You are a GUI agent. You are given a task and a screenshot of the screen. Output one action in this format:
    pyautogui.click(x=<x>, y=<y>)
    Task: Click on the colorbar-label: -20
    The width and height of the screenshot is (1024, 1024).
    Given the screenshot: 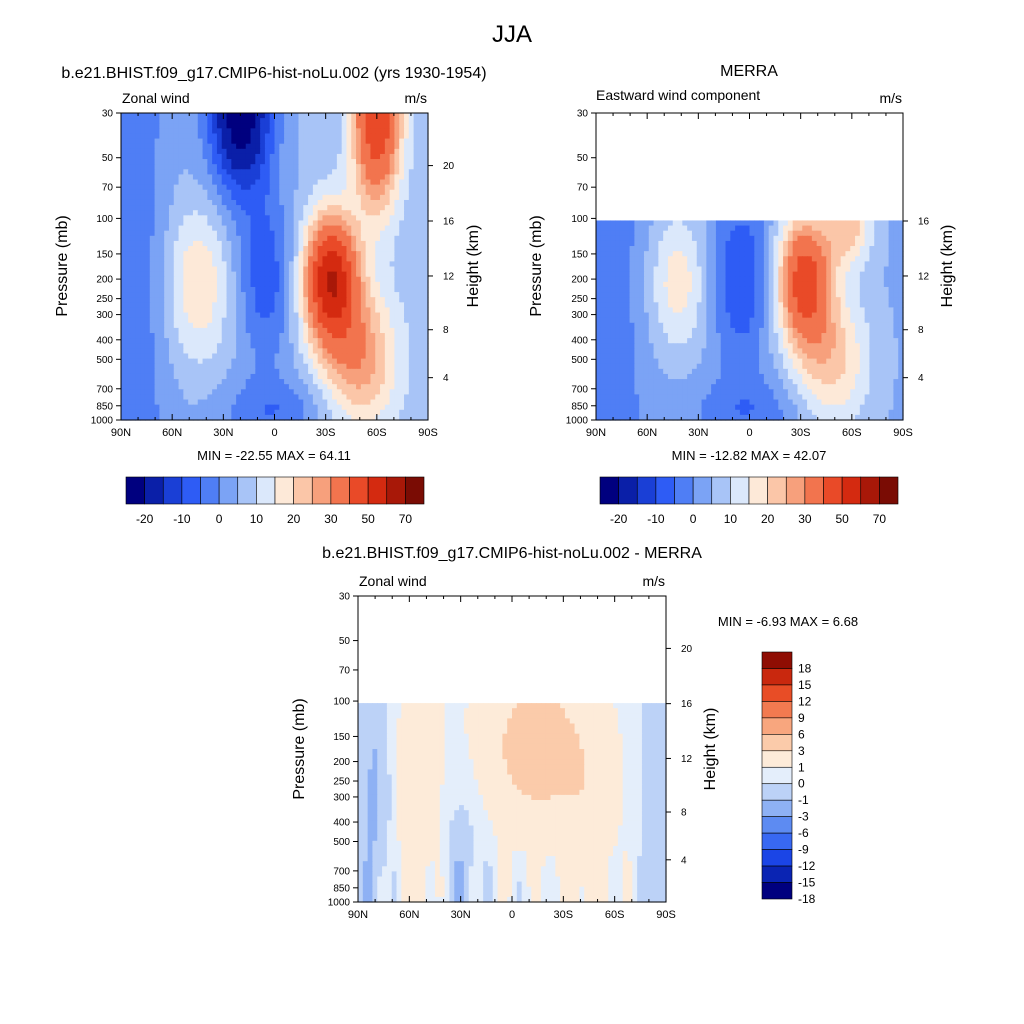 What is the action you would take?
    pyautogui.click(x=145, y=519)
    